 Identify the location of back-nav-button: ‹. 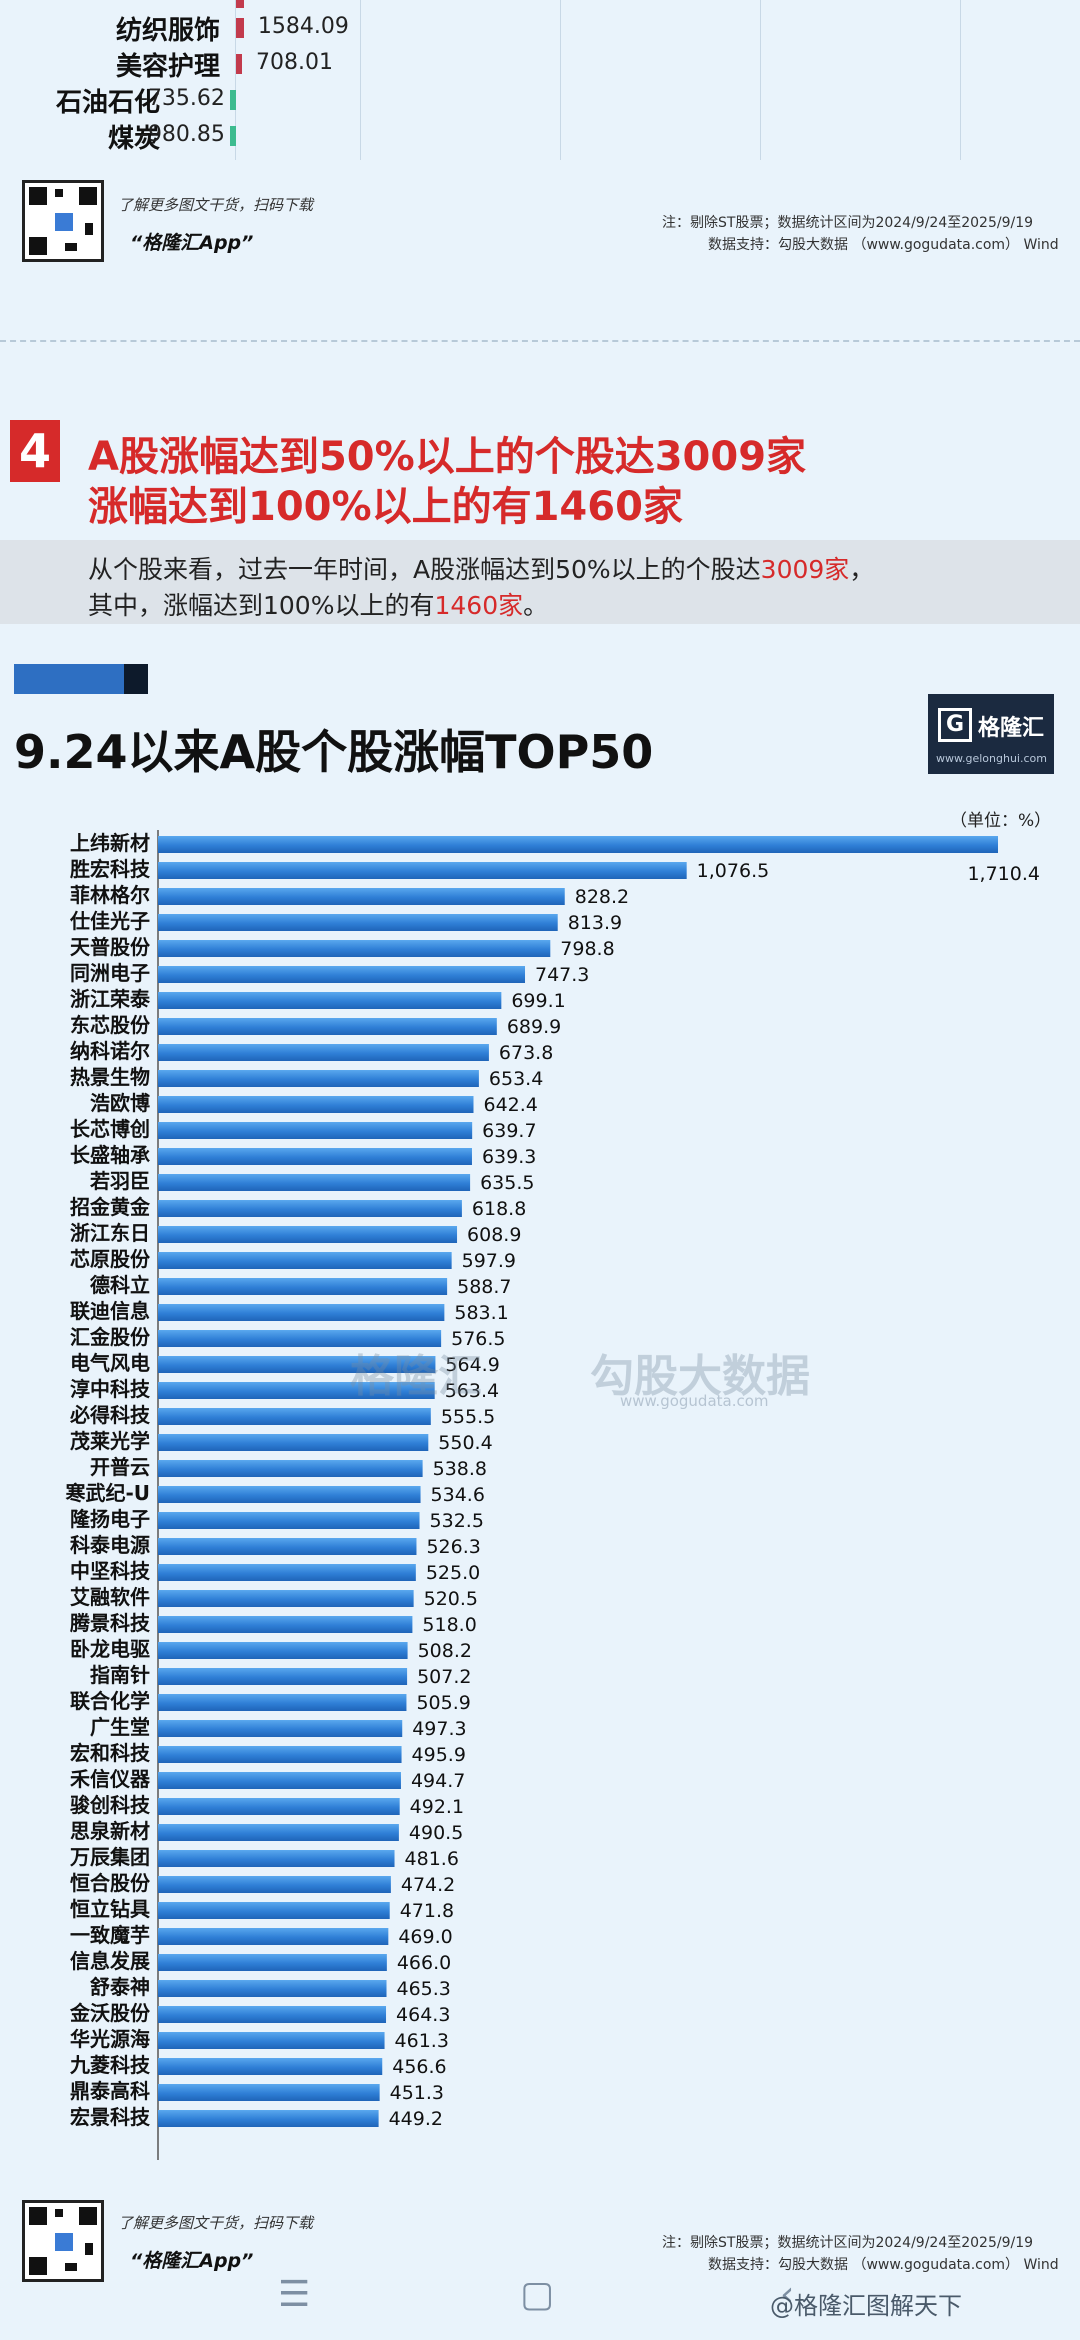
(787, 2294).